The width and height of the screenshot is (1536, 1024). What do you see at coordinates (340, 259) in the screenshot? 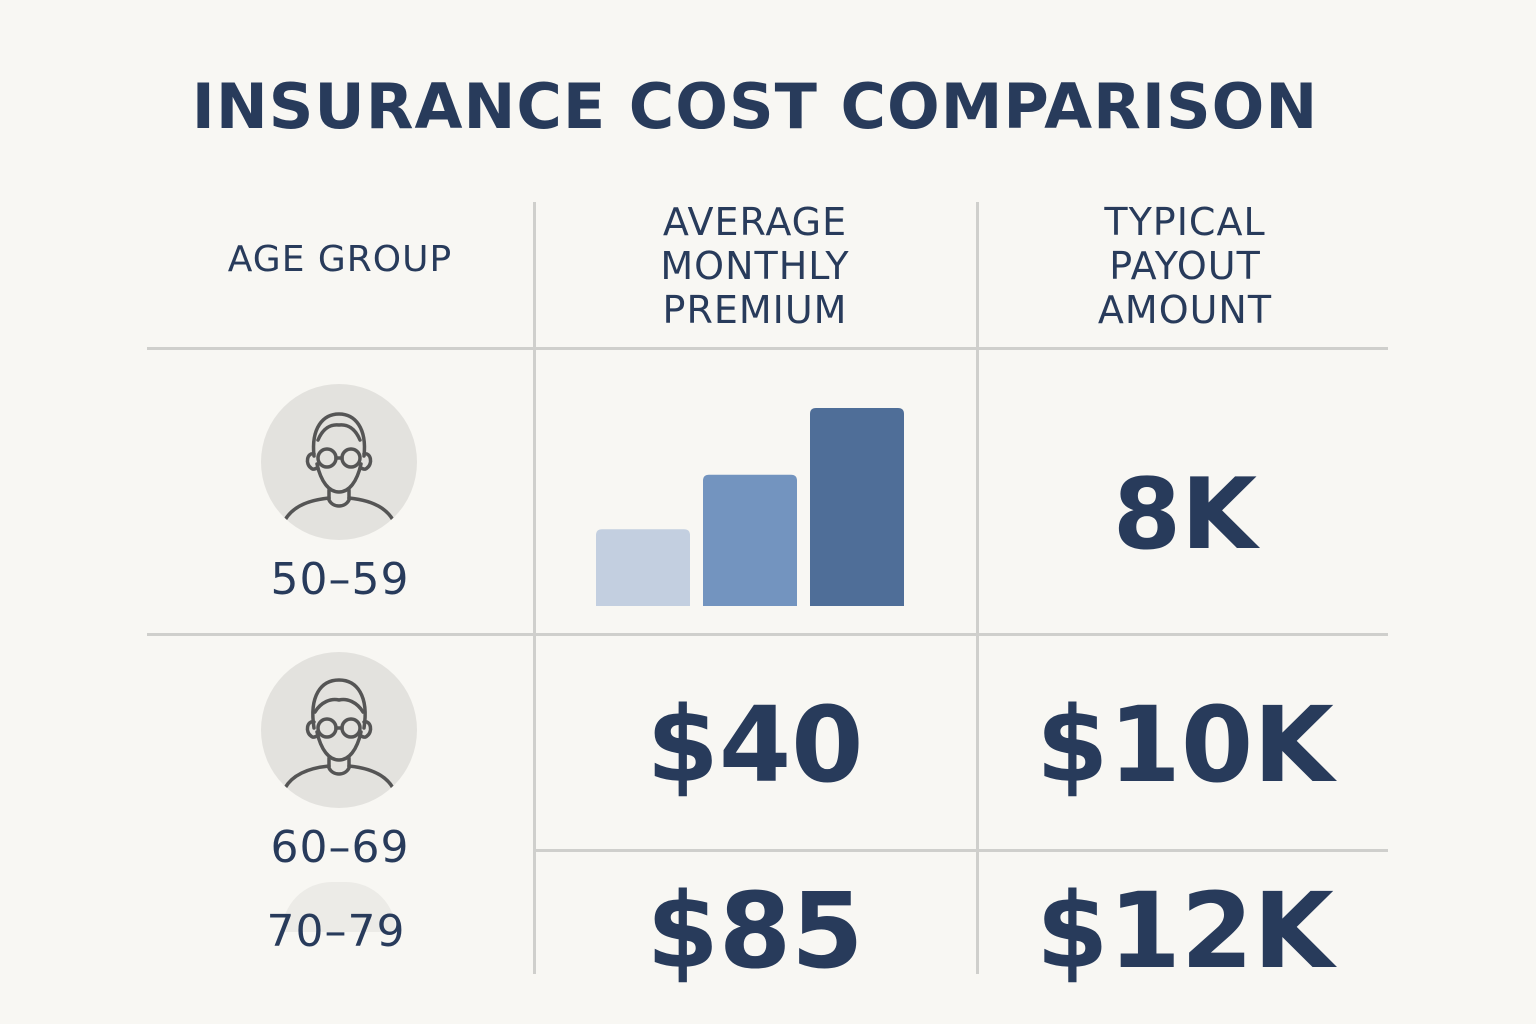
I see `header-age-group: AGE GROUP` at bounding box center [340, 259].